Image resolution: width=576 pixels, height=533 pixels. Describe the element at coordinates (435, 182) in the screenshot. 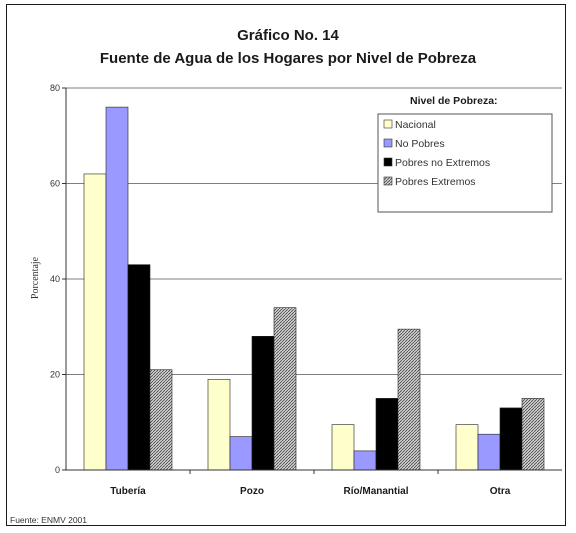

I see `legend-entry: Pobres Extremos` at that location.